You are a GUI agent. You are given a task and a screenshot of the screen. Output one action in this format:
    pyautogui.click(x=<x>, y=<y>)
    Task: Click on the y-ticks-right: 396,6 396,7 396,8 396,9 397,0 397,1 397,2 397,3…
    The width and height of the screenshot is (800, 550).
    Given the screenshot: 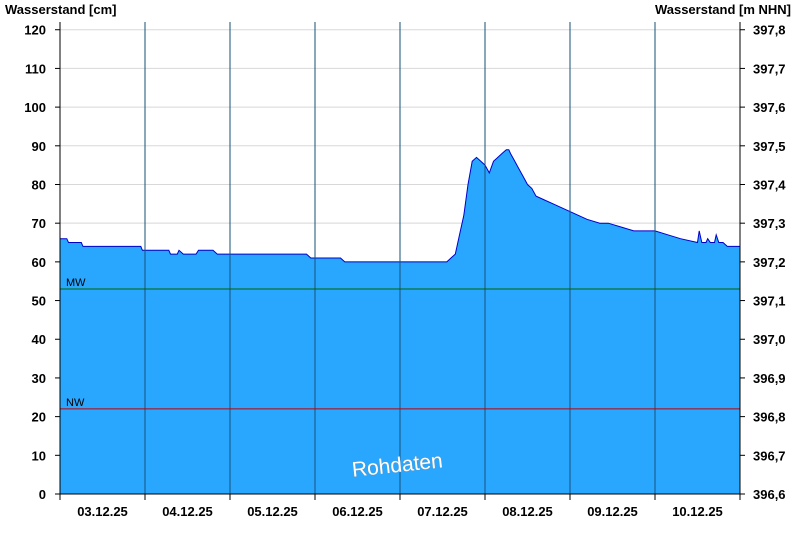 What is the action you would take?
    pyautogui.click(x=763, y=262)
    